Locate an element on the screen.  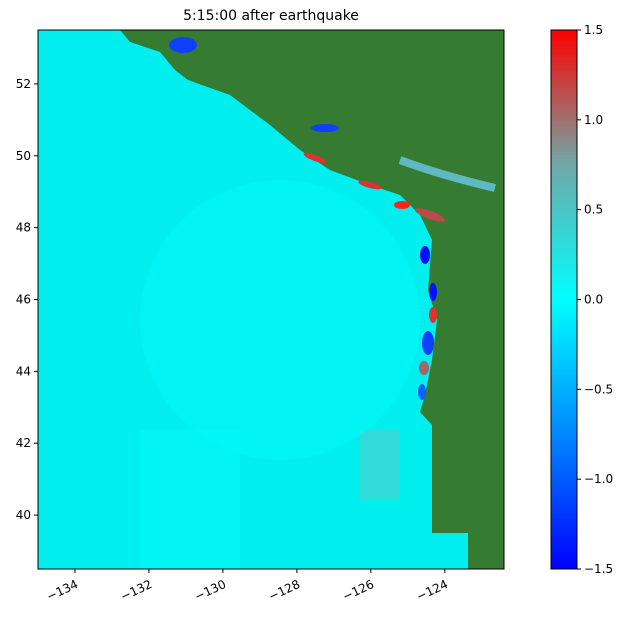
x-tick-label: −128 is located at coordinates (284, 590).